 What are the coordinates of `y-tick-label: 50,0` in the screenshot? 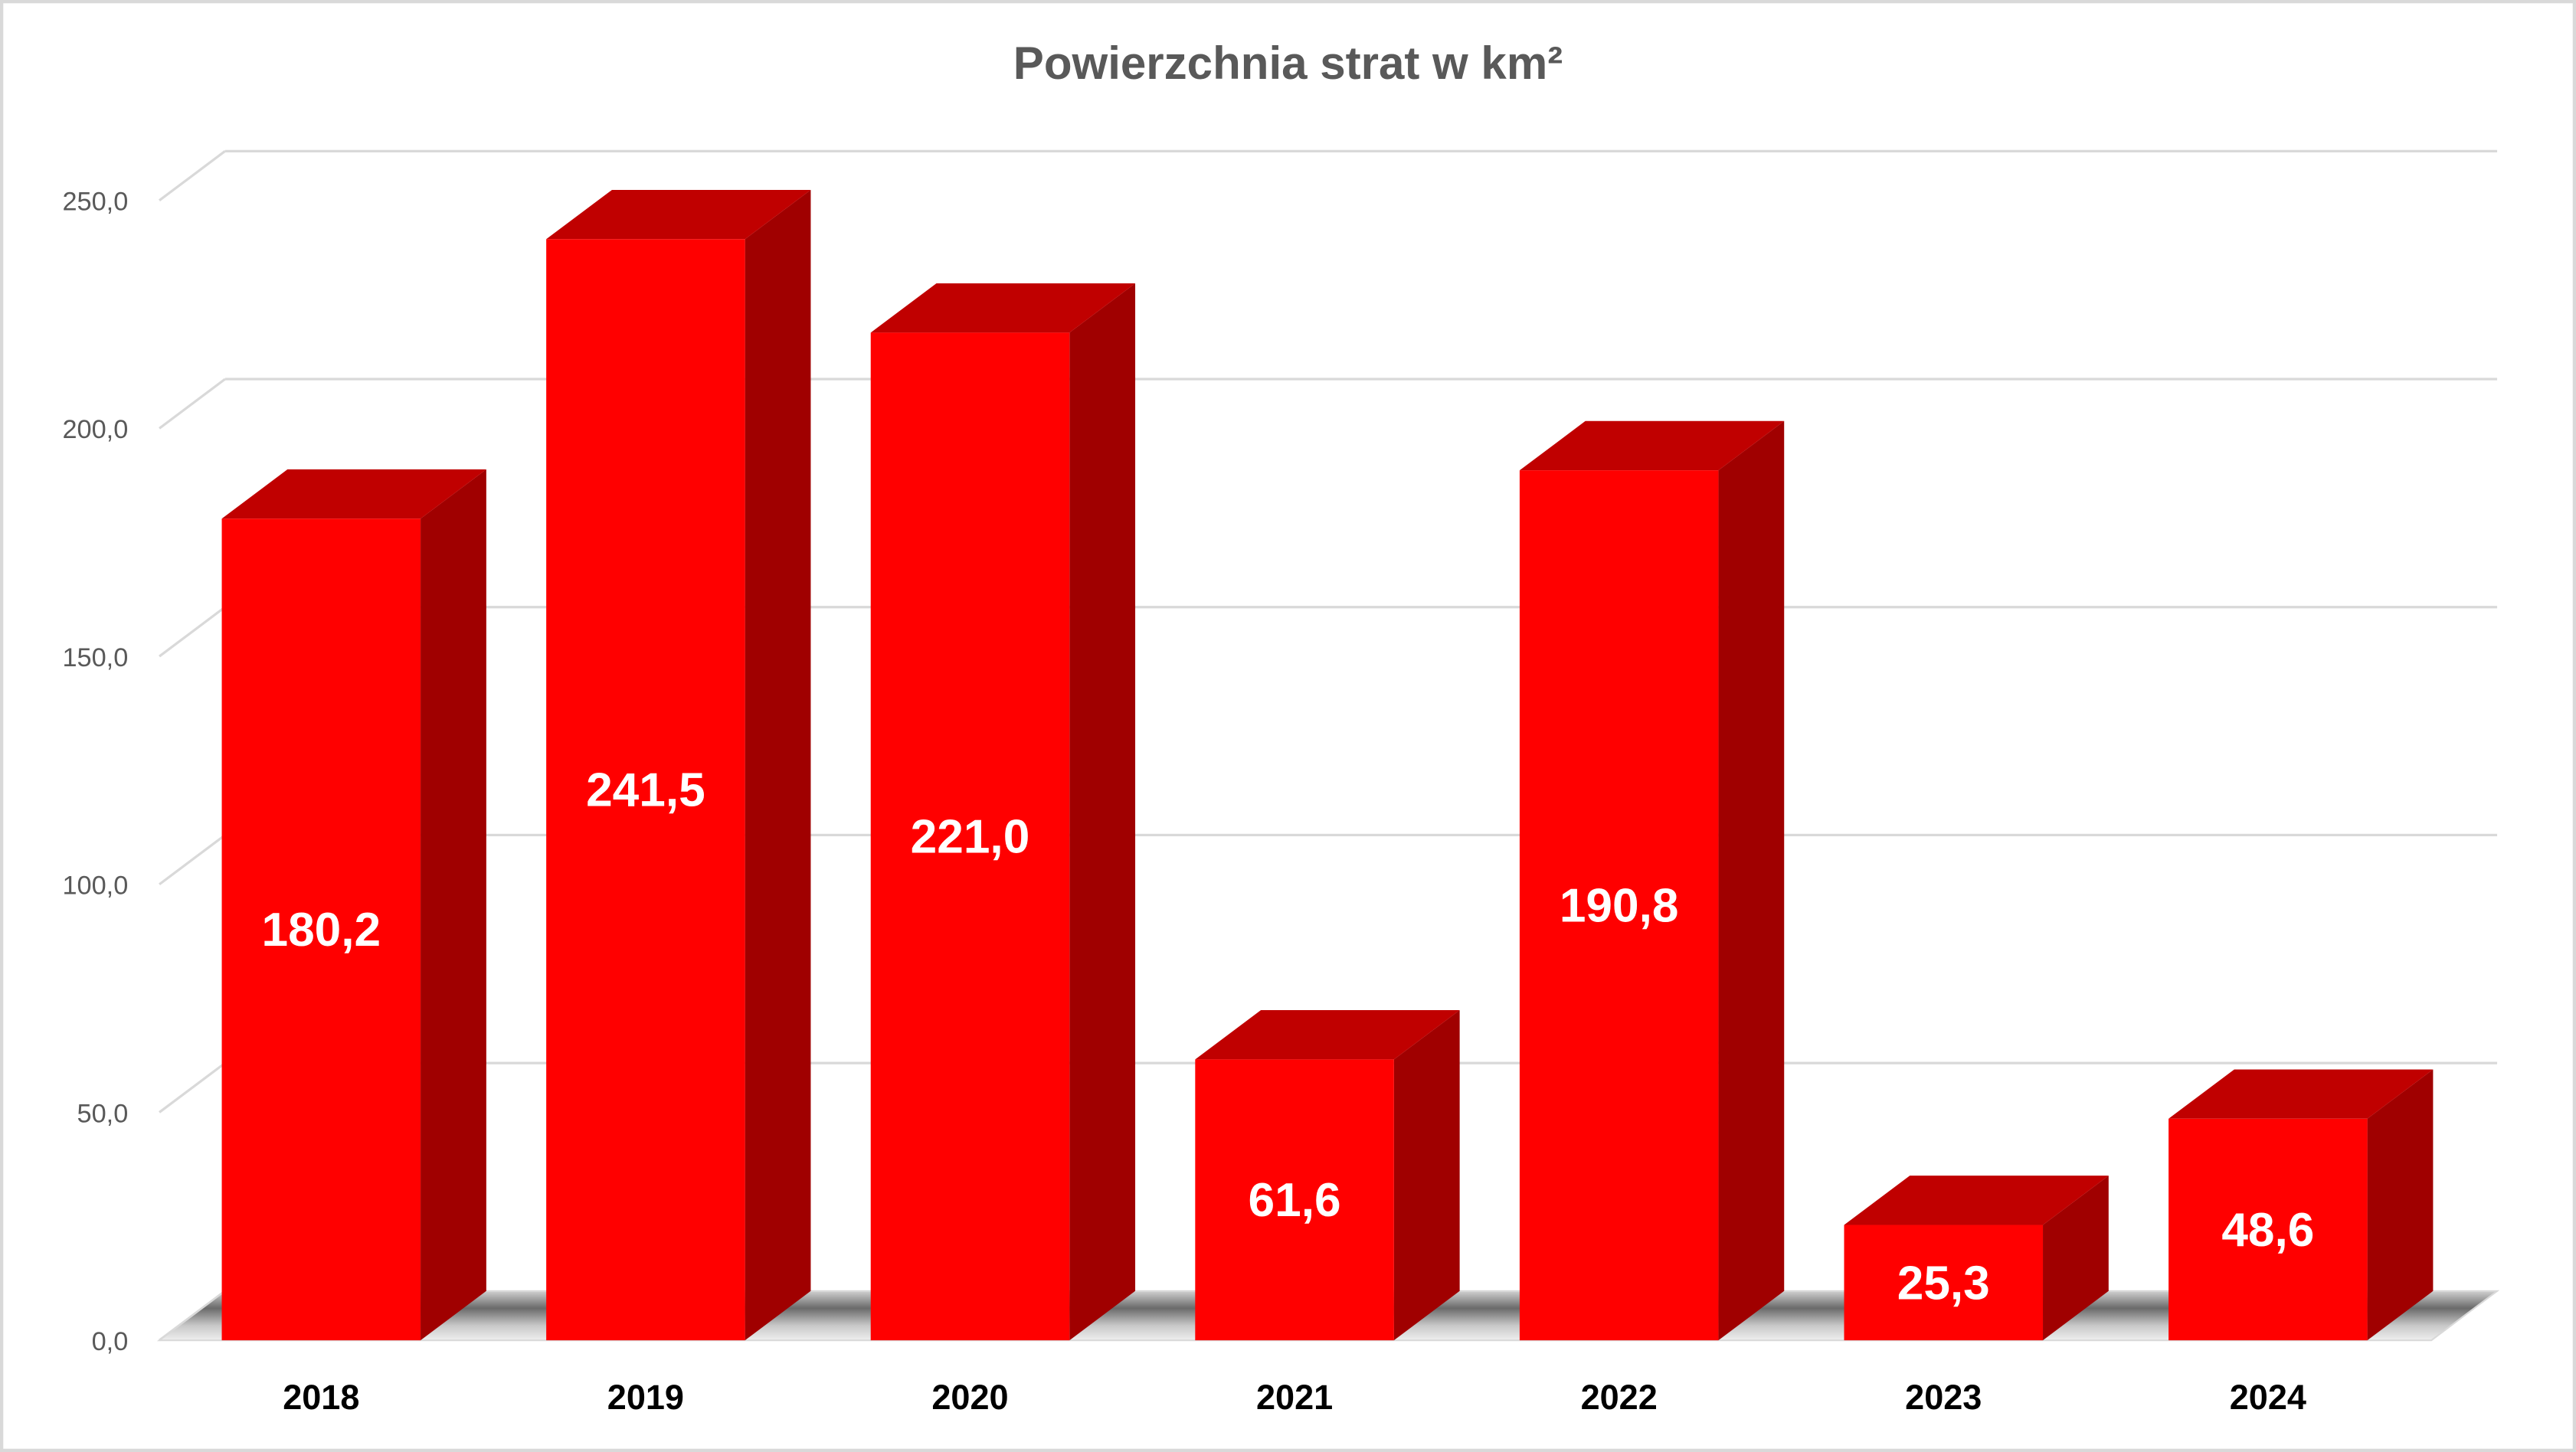 It's located at (103, 1113).